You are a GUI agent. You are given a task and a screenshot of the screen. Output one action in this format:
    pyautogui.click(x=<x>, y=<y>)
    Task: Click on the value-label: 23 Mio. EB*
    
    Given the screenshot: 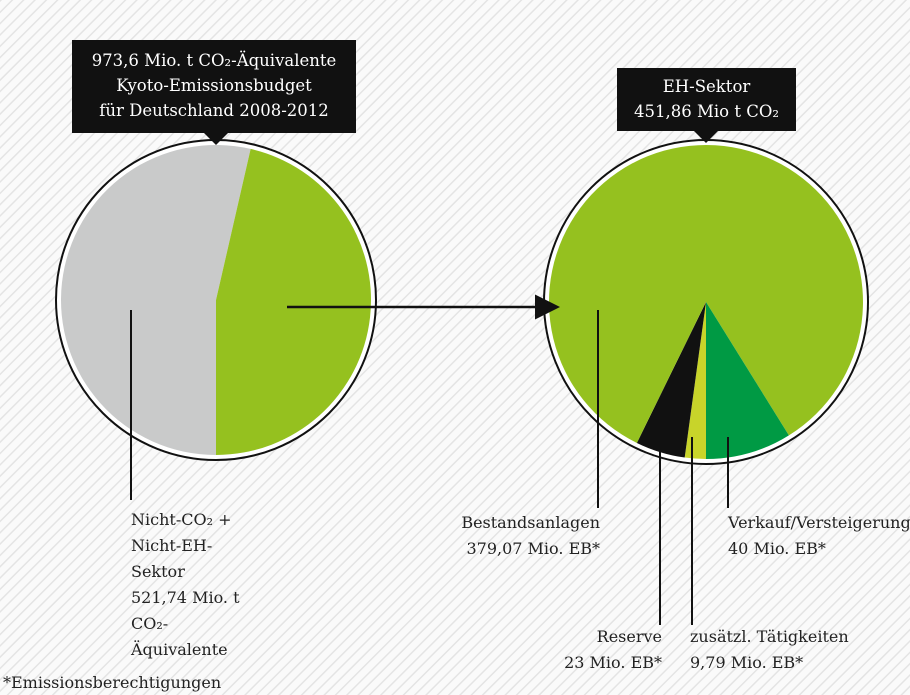 What is the action you would take?
    pyautogui.click(x=613, y=662)
    